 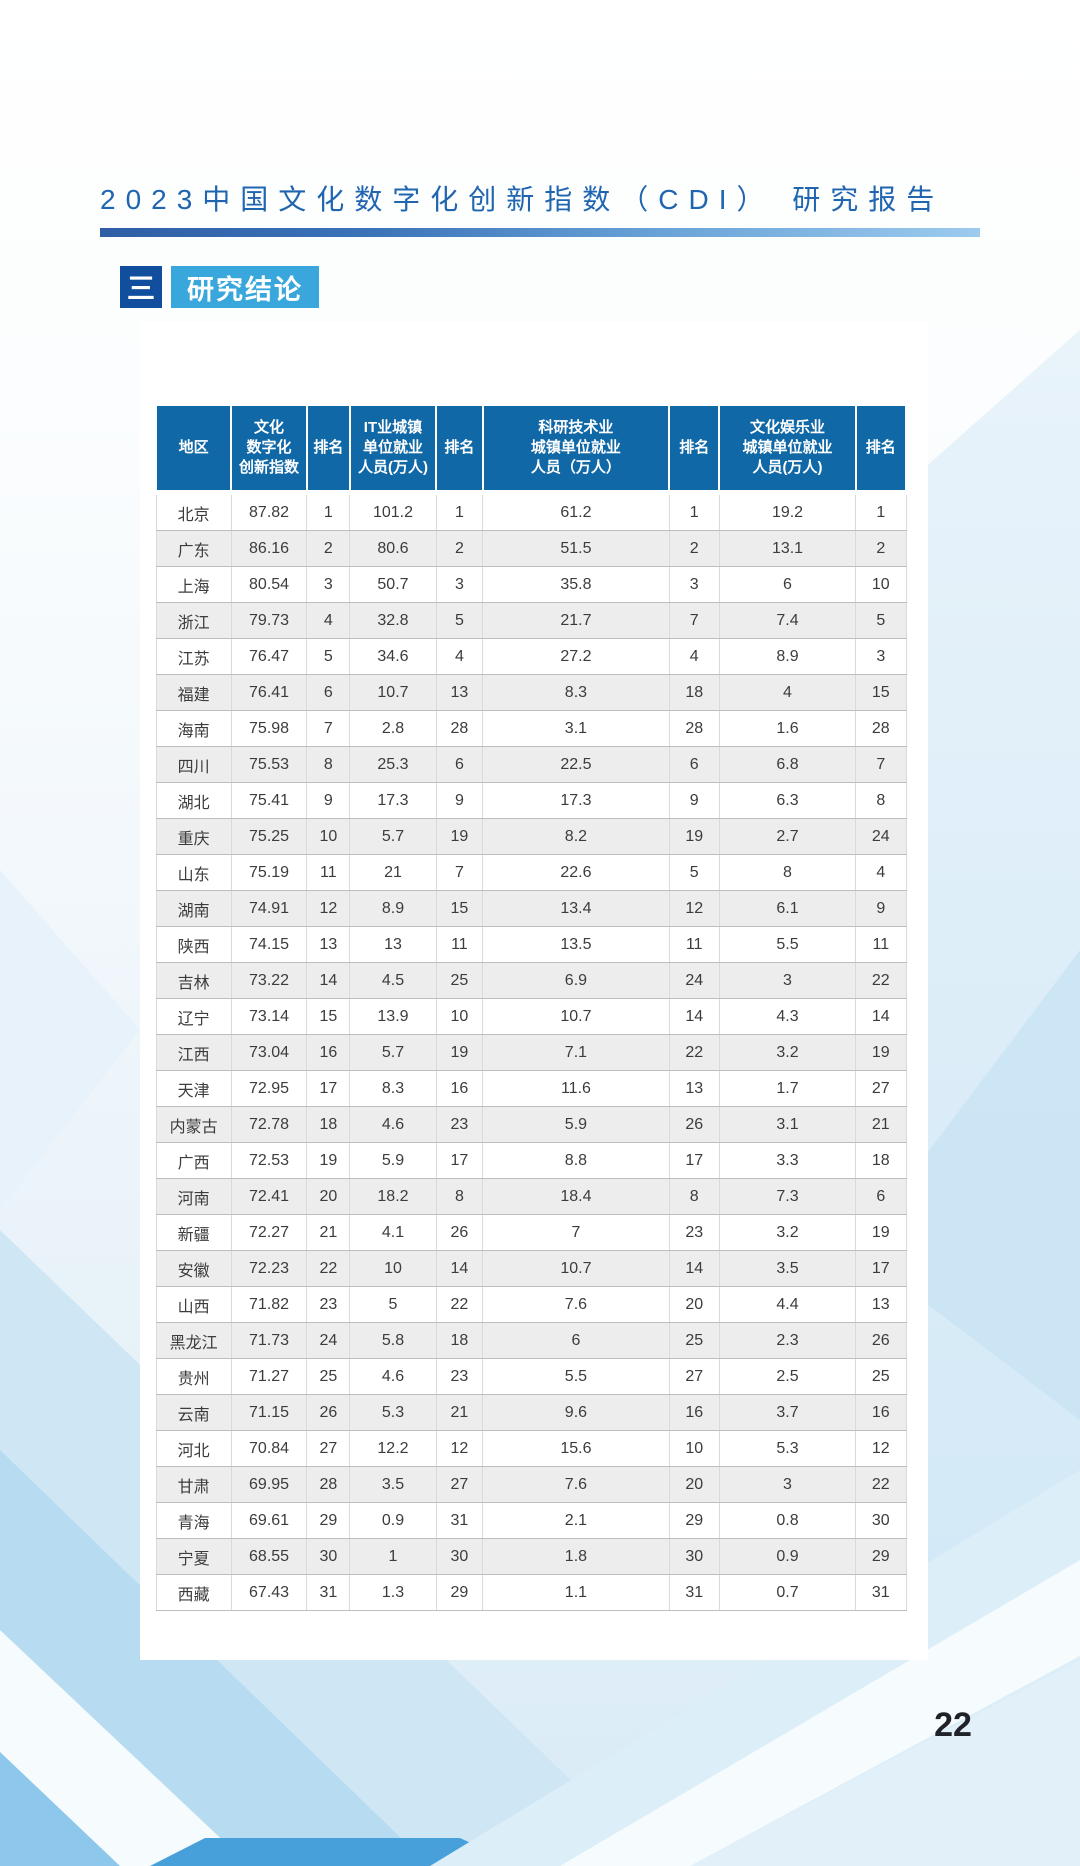 I want to click on value-cell: 71.15, so click(x=269, y=1412).